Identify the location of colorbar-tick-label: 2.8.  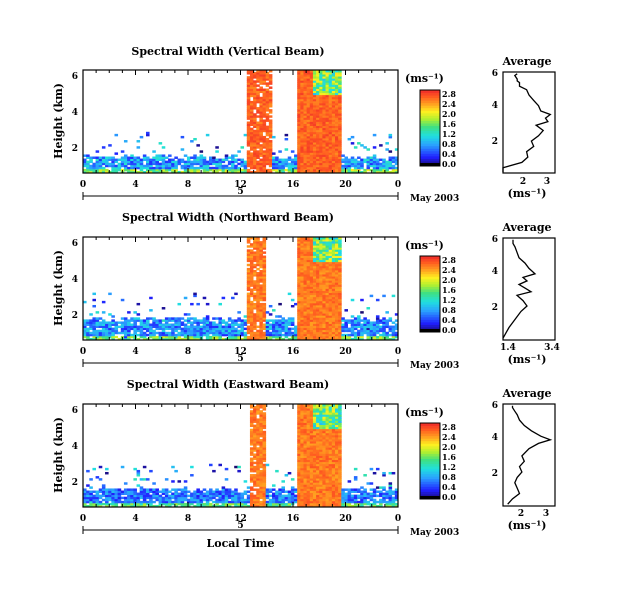
(449, 94).